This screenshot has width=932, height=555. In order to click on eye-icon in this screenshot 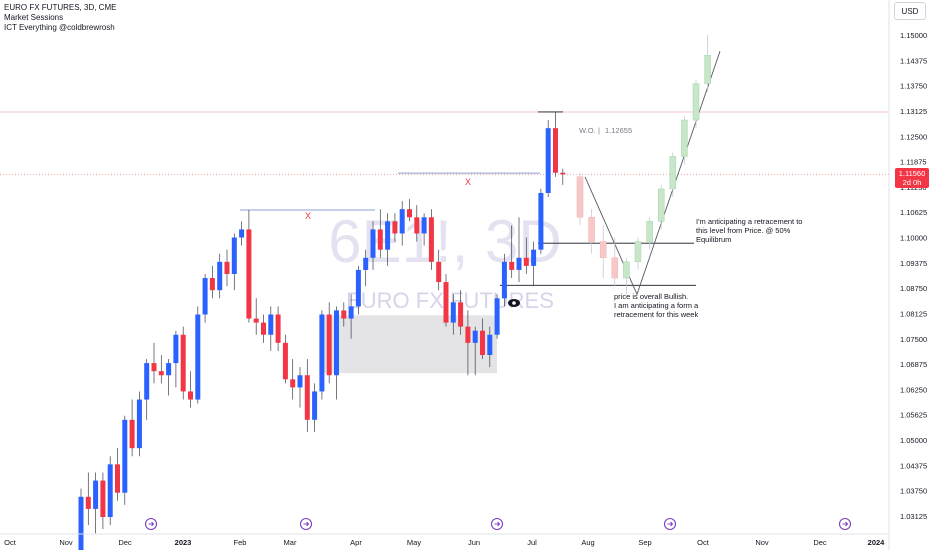, I will do `click(514, 303)`.